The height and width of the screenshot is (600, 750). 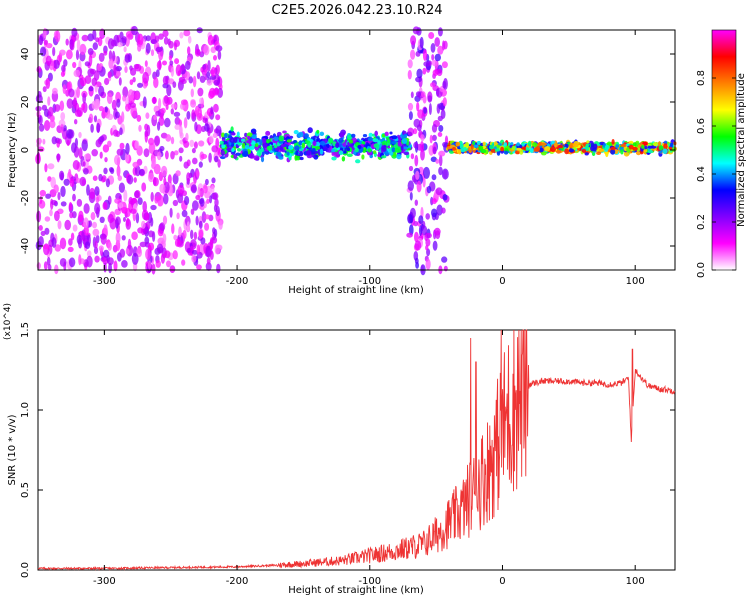 What do you see at coordinates (25, 330) in the screenshot?
I see `snr-y-tick-label: 1.5` at bounding box center [25, 330].